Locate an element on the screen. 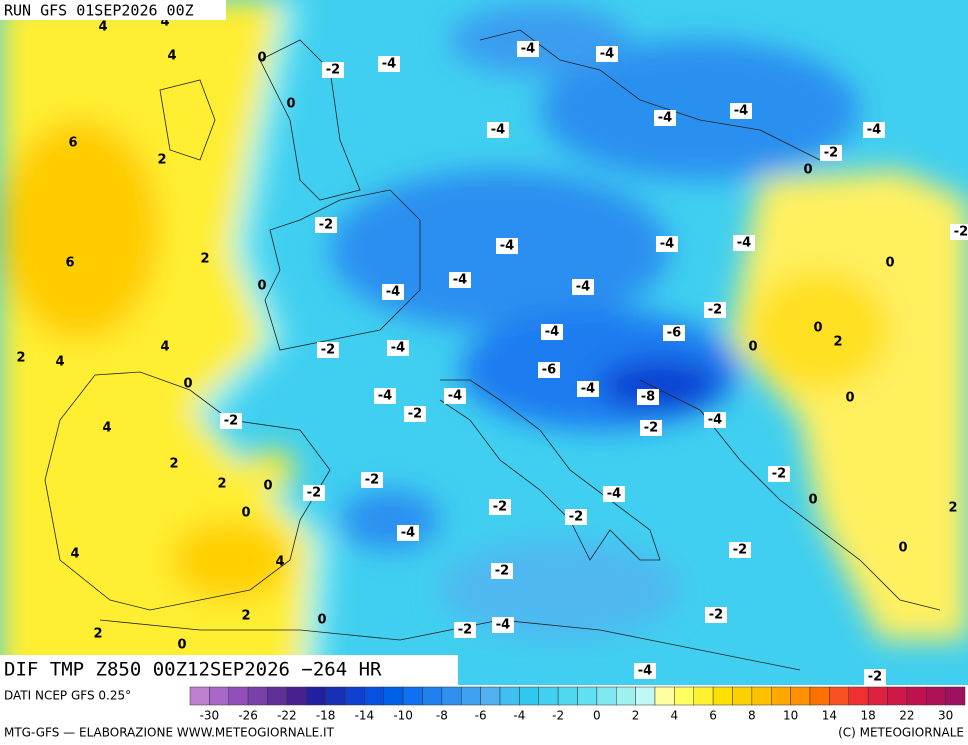 Image resolution: width=968 pixels, height=745 pixels. colorbar-label: 18 is located at coordinates (867, 716).